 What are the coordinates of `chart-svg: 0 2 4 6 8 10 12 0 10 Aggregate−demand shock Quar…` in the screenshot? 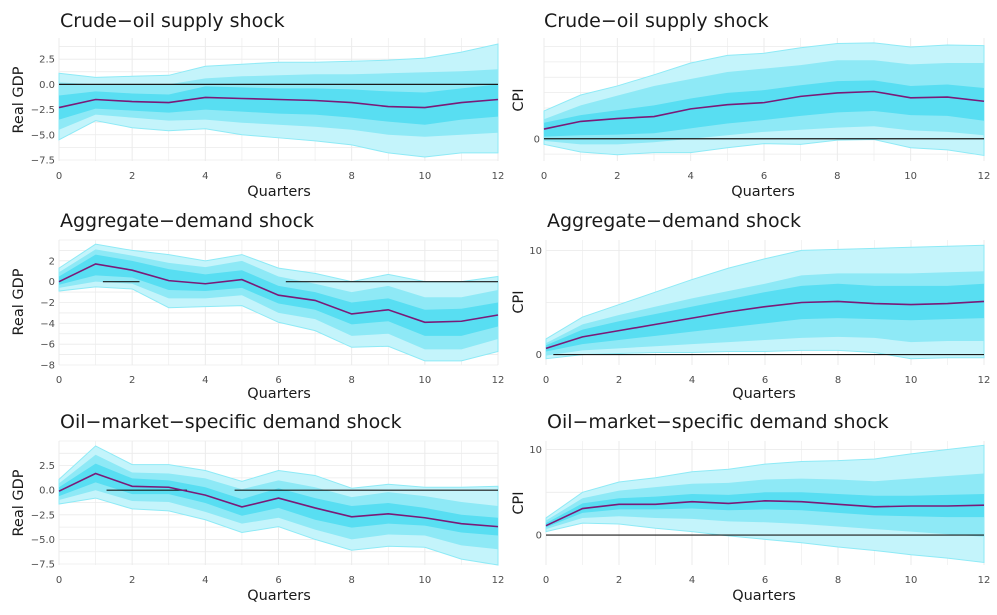 It's located at (750, 306).